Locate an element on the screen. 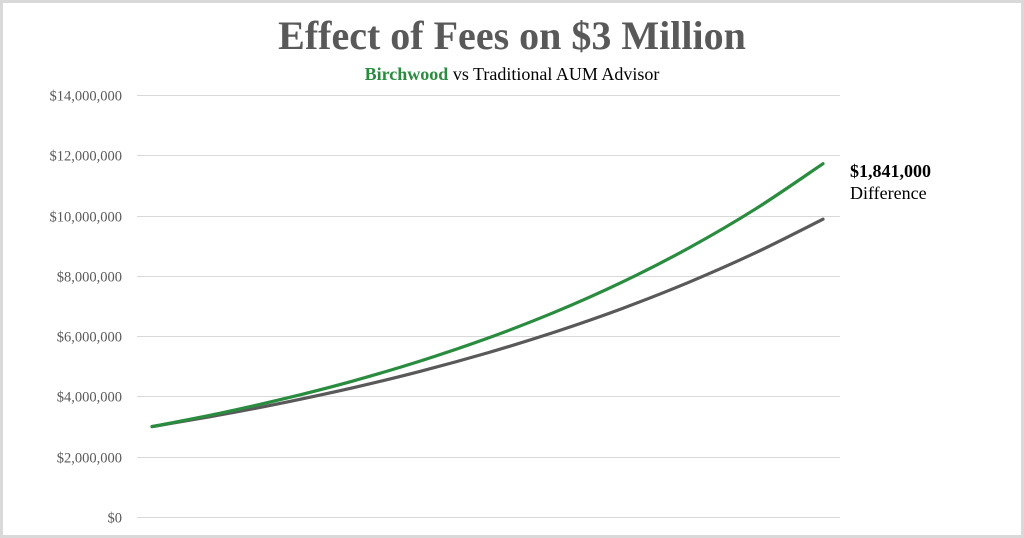 Image resolution: width=1024 pixels, height=538 pixels. chart-title: Effect of Fees on $3 Million is located at coordinates (512, 35).